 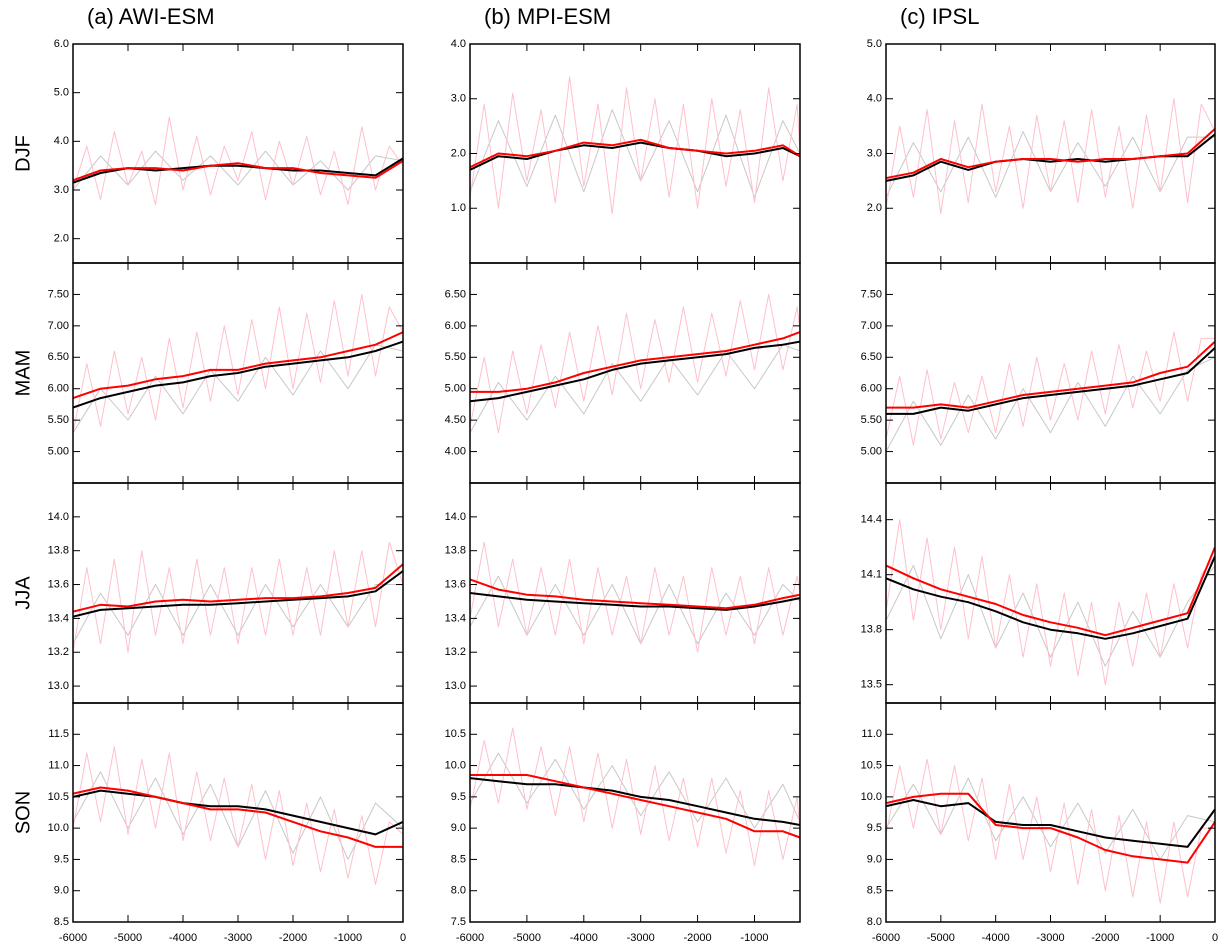 What do you see at coordinates (58, 326) in the screenshot?
I see `y-tick-label: 7.00` at bounding box center [58, 326].